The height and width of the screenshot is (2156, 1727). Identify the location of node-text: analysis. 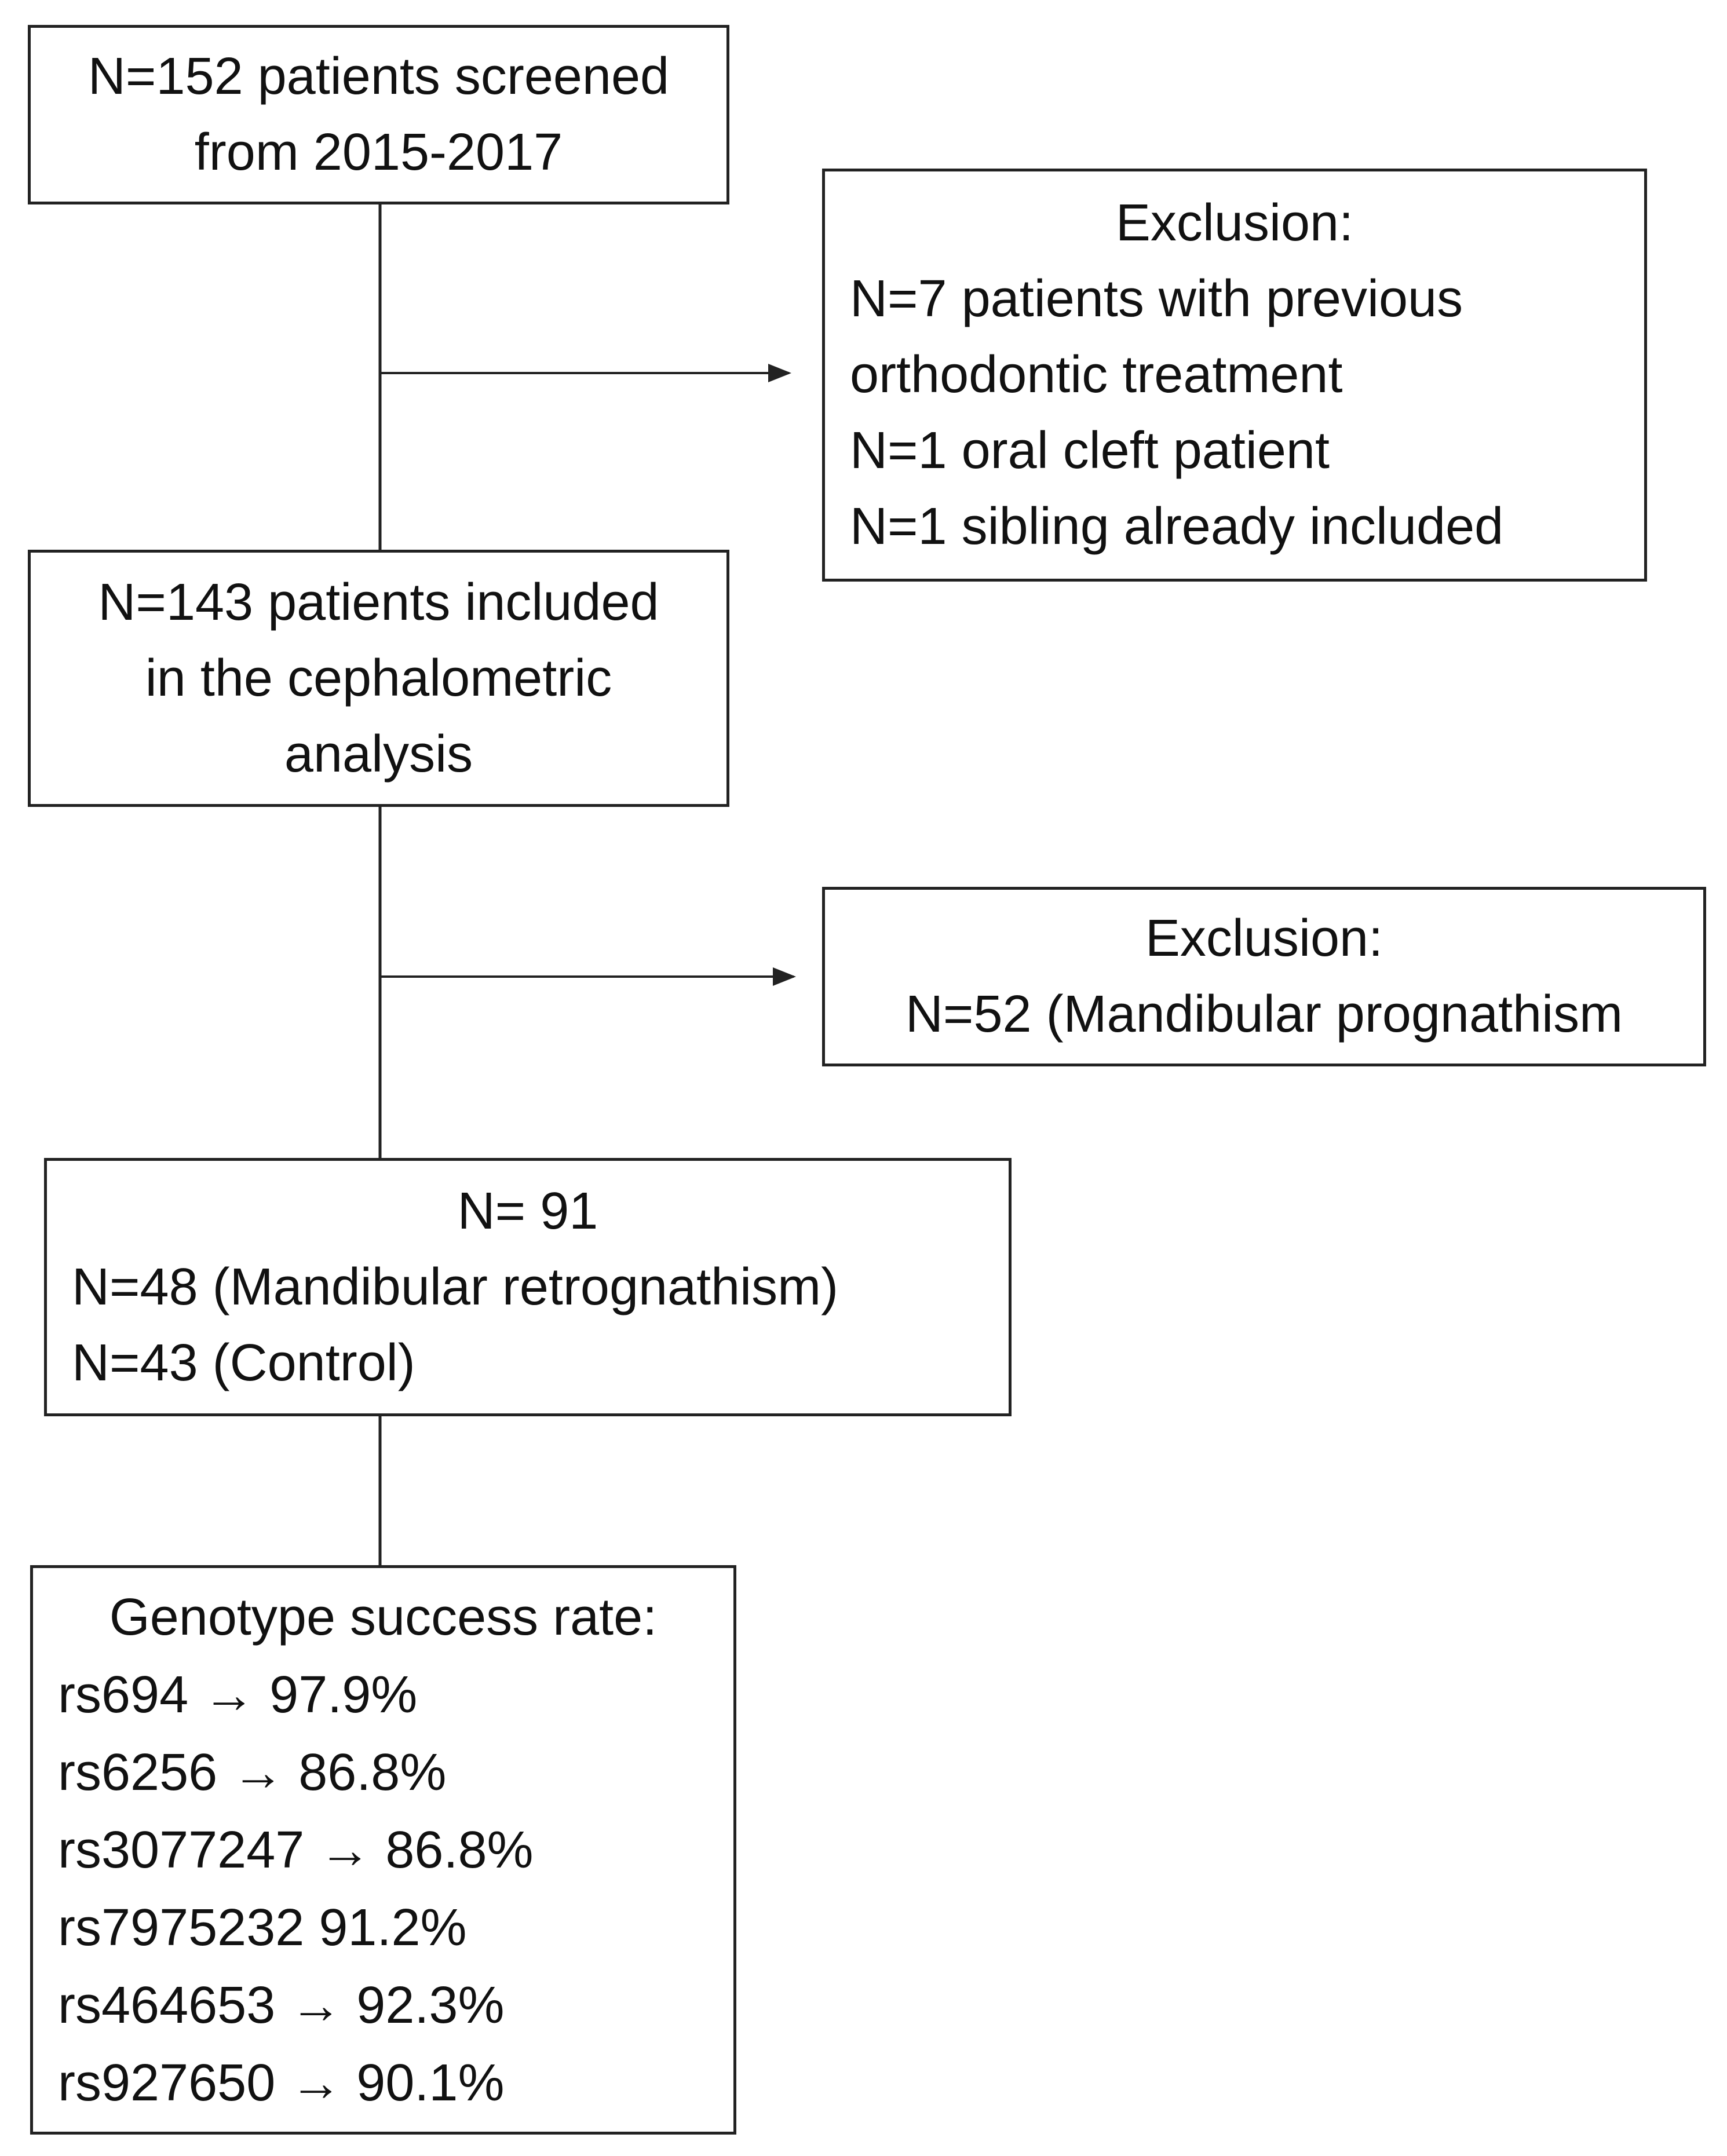
(378, 754).